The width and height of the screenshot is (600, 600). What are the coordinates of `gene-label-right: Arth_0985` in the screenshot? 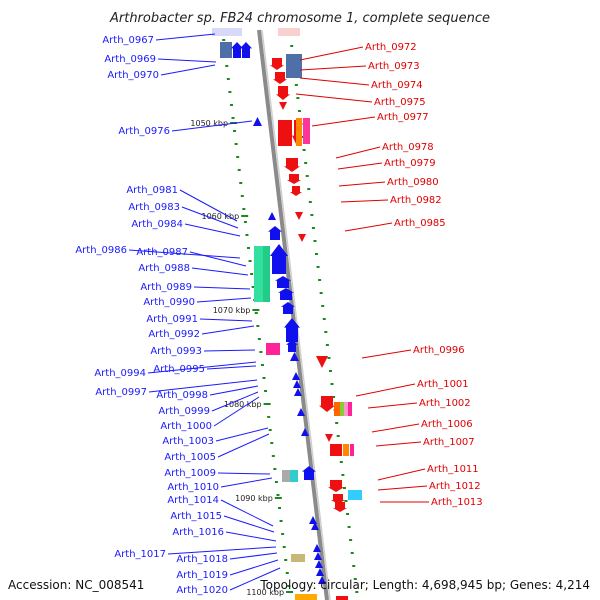 It's located at (420, 223).